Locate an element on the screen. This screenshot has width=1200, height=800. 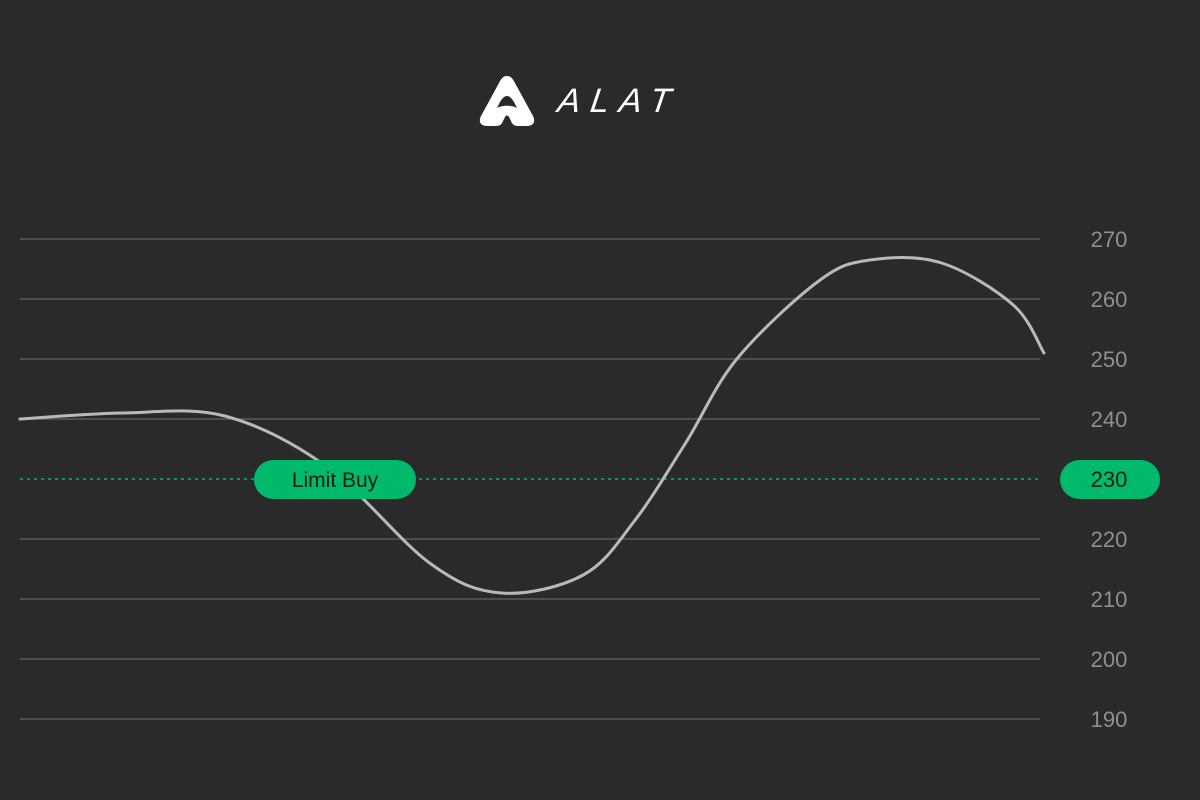
y-tick-label-270: 270 is located at coordinates (1109, 239).